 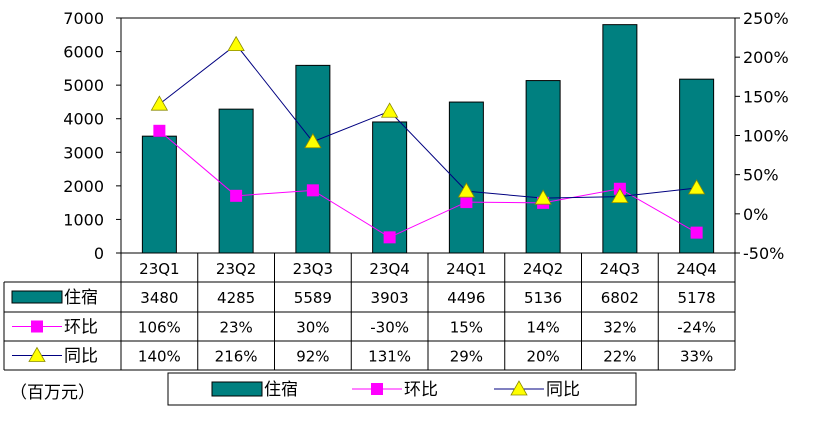 I want to click on y-right-tick-label: 100%, so click(x=766, y=136).